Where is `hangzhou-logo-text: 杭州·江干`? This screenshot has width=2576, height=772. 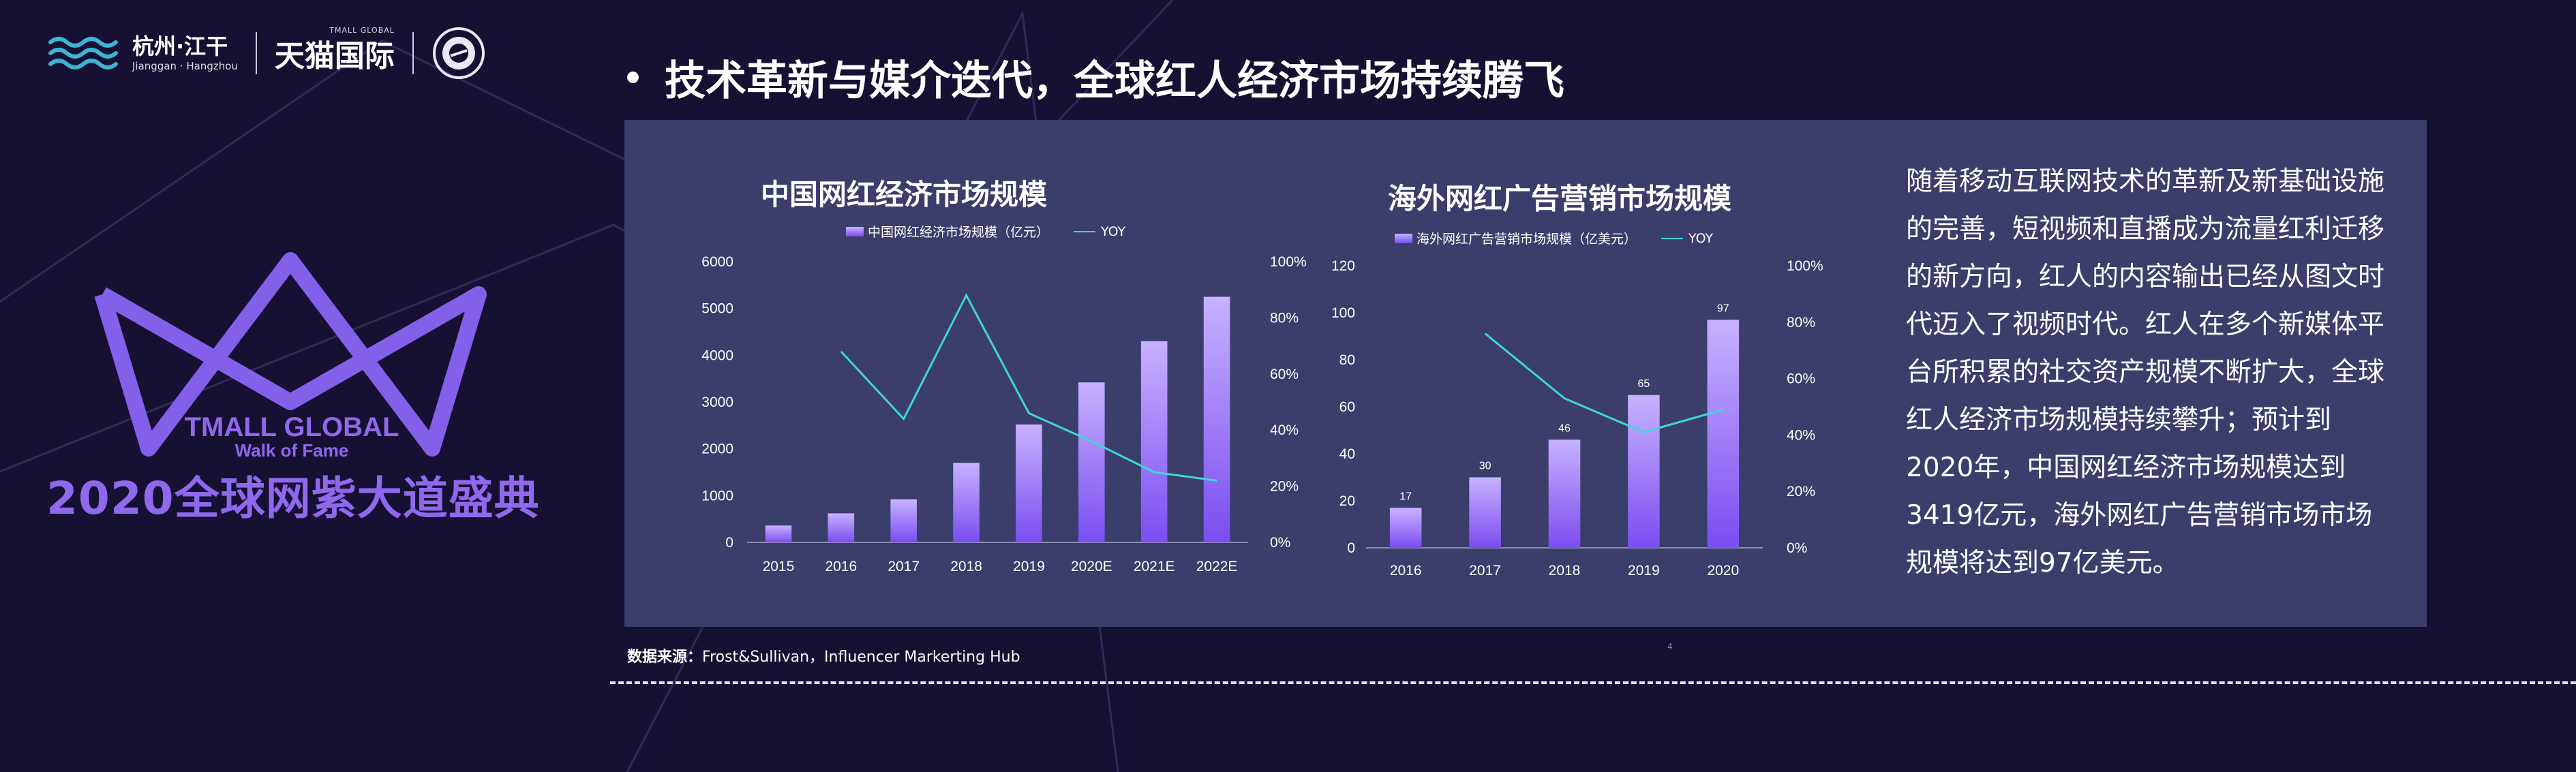
hangzhou-logo-text: 杭州·江干 is located at coordinates (180, 46).